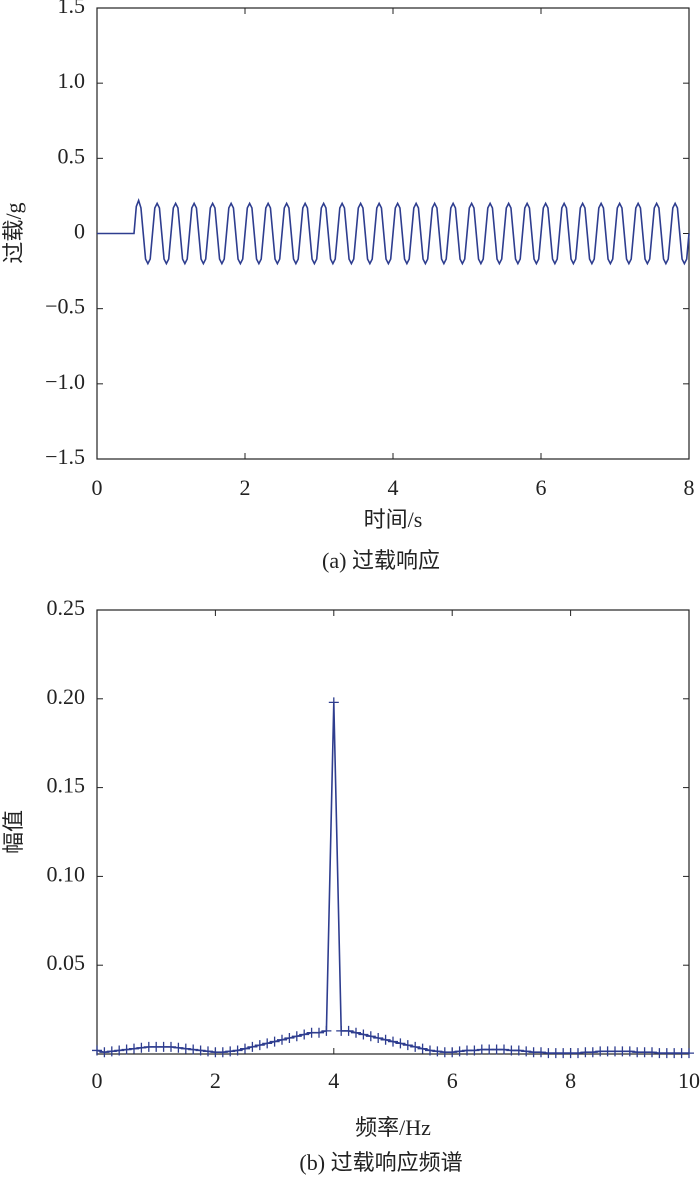 The width and height of the screenshot is (700, 1183). Describe the element at coordinates (72, 80) in the screenshot. I see `y-tick-label: 1.0` at that location.